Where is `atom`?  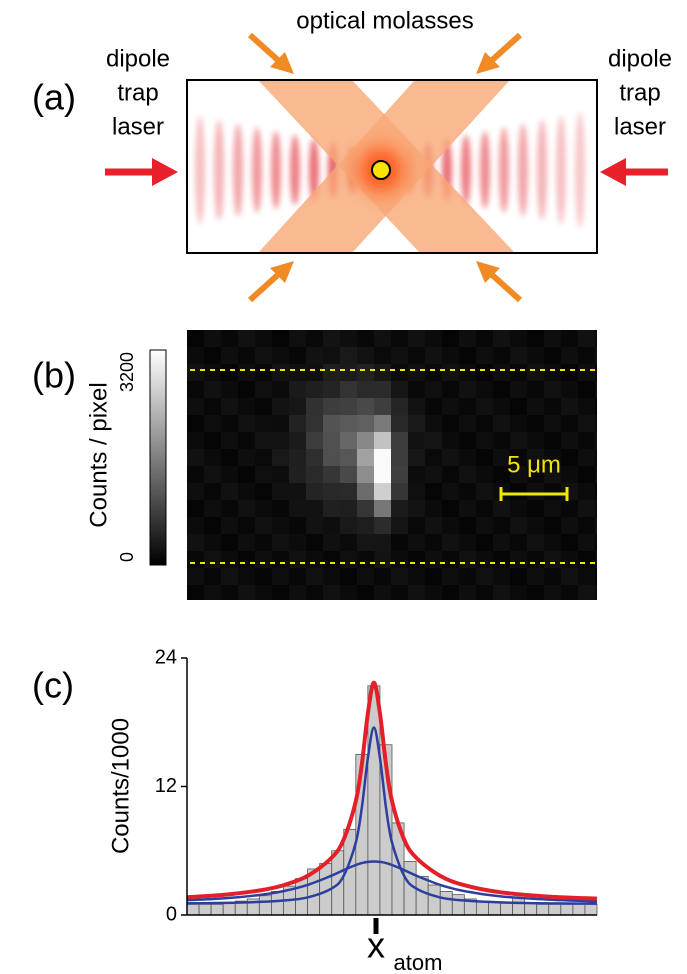 atom is located at coordinates (381, 170).